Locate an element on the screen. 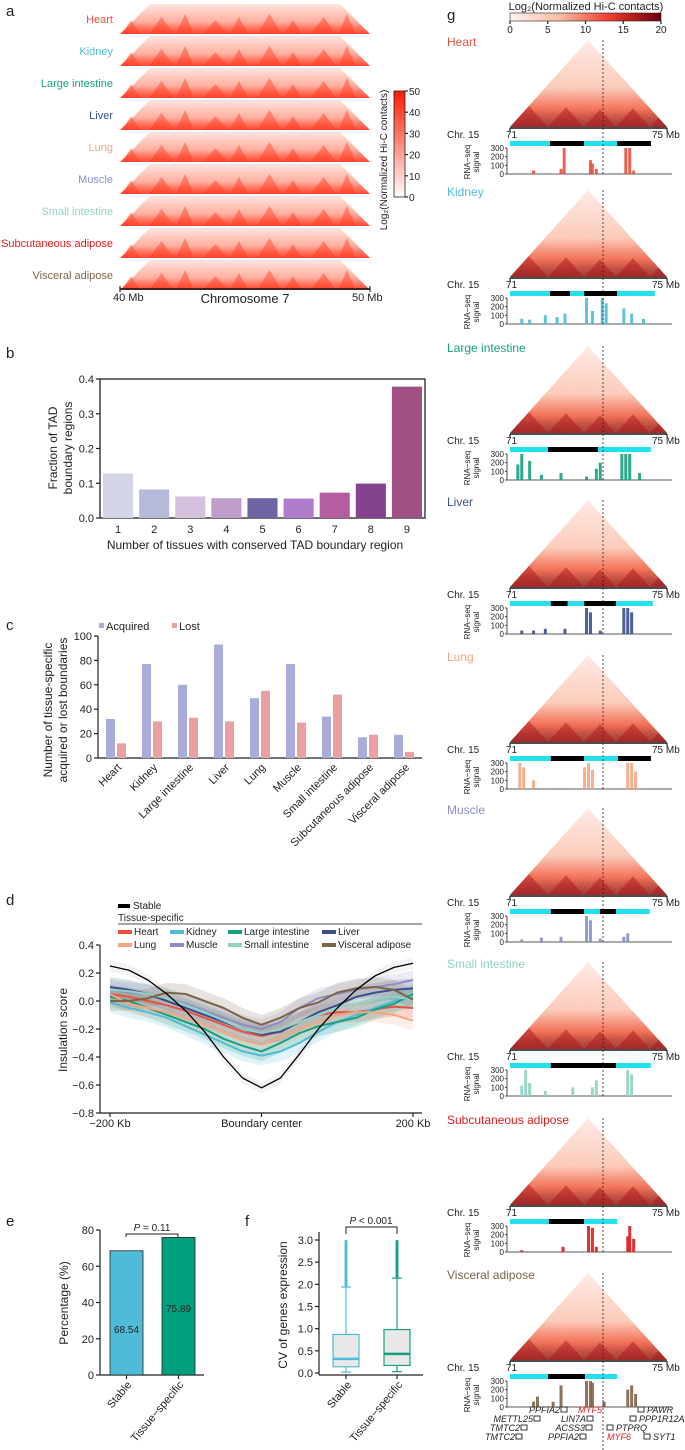  gene-label: METTL25 is located at coordinates (513, 1419).